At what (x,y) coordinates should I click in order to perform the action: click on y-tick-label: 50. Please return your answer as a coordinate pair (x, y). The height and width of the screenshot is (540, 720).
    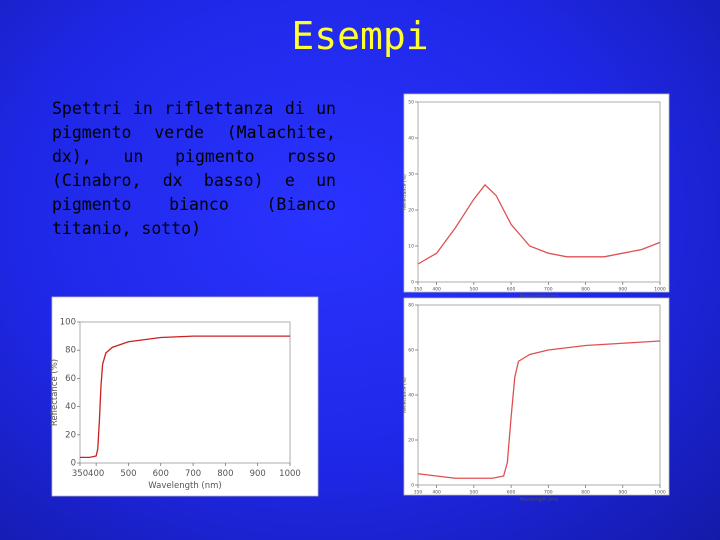
    Looking at the image, I should click on (411, 103).